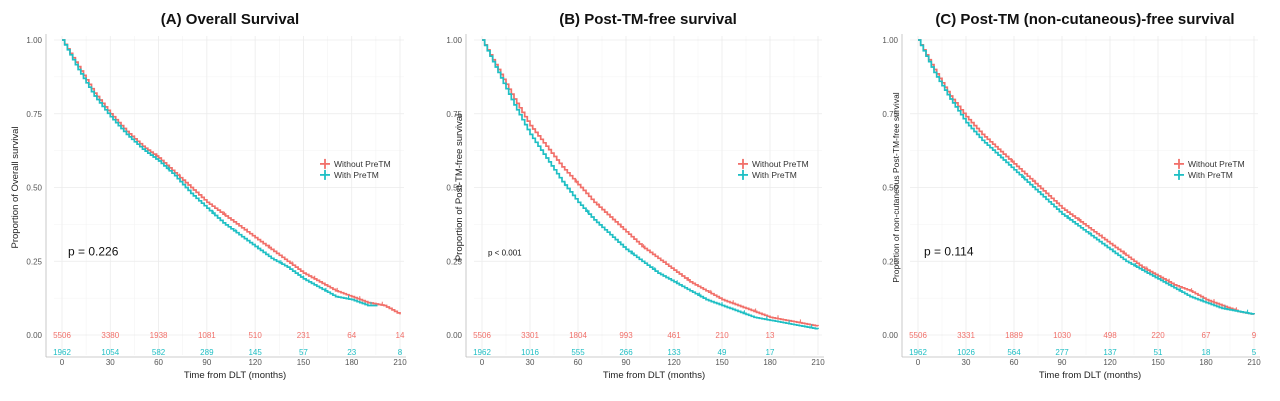 This screenshot has height=401, width=1280. I want to click on risk-count-without: 461, so click(674, 335).